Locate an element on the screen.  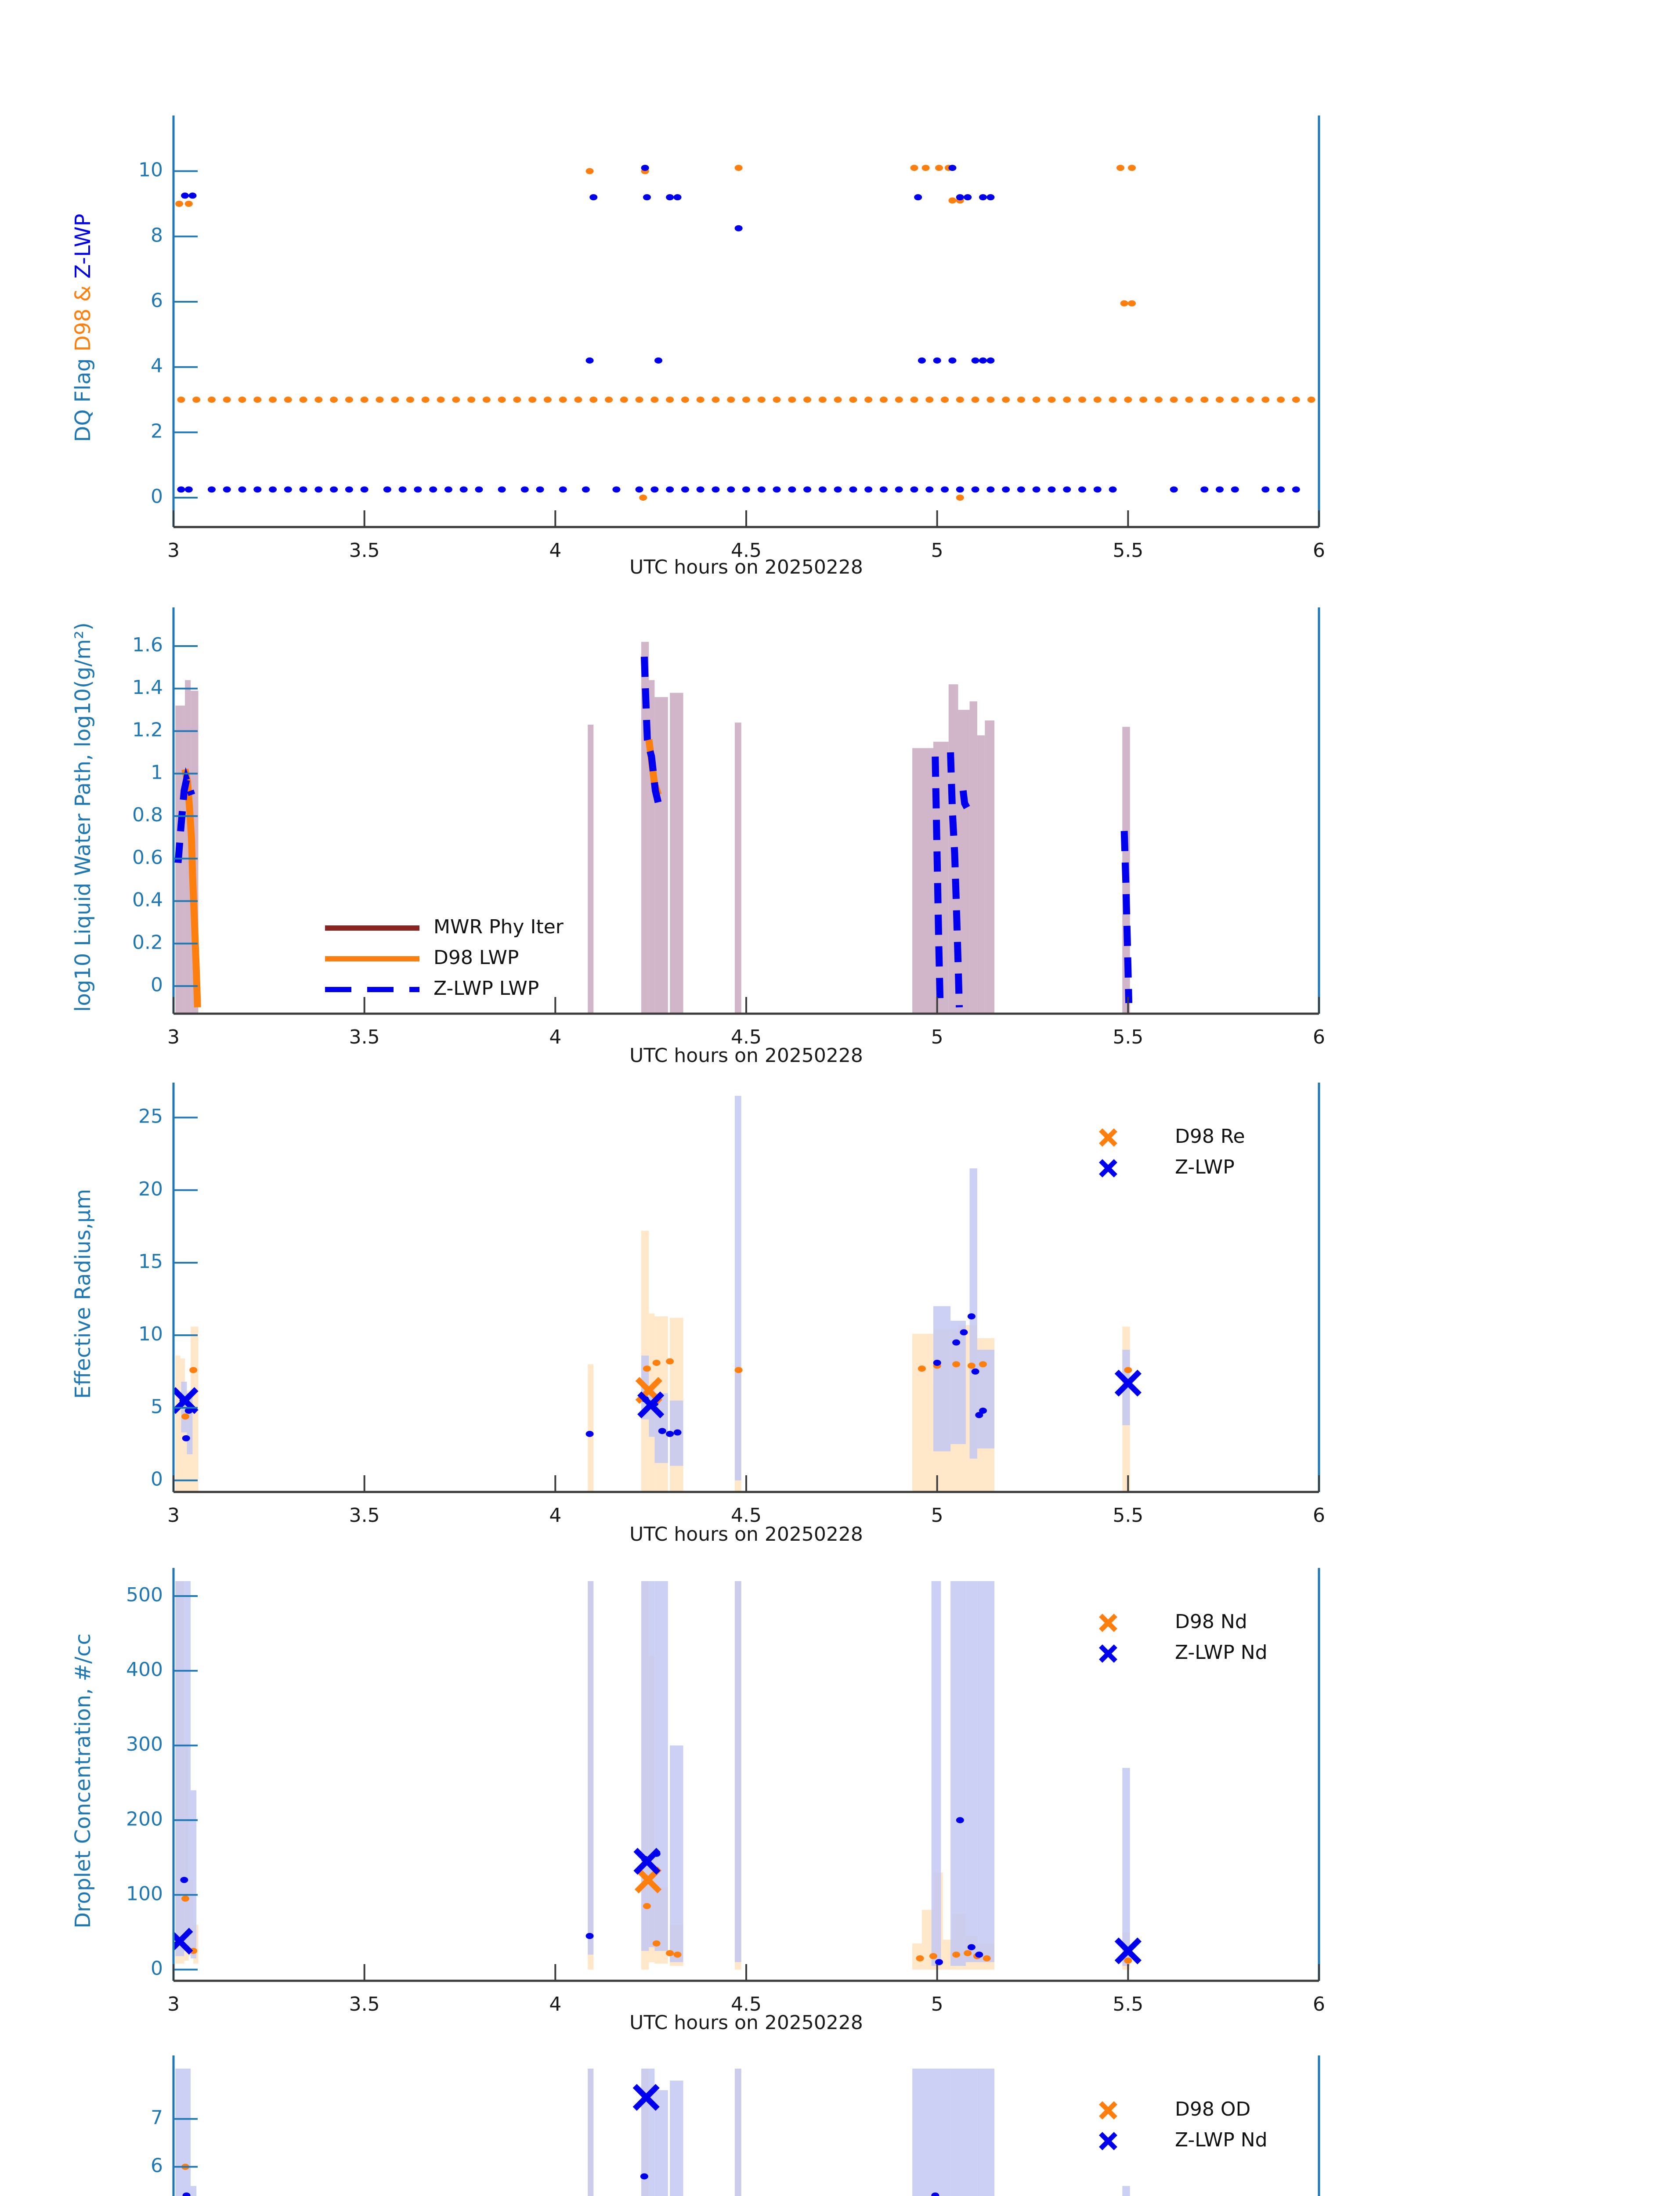
y-axis-title: DQ Flag D98 & Z-LWP is located at coordinates (83, 327).